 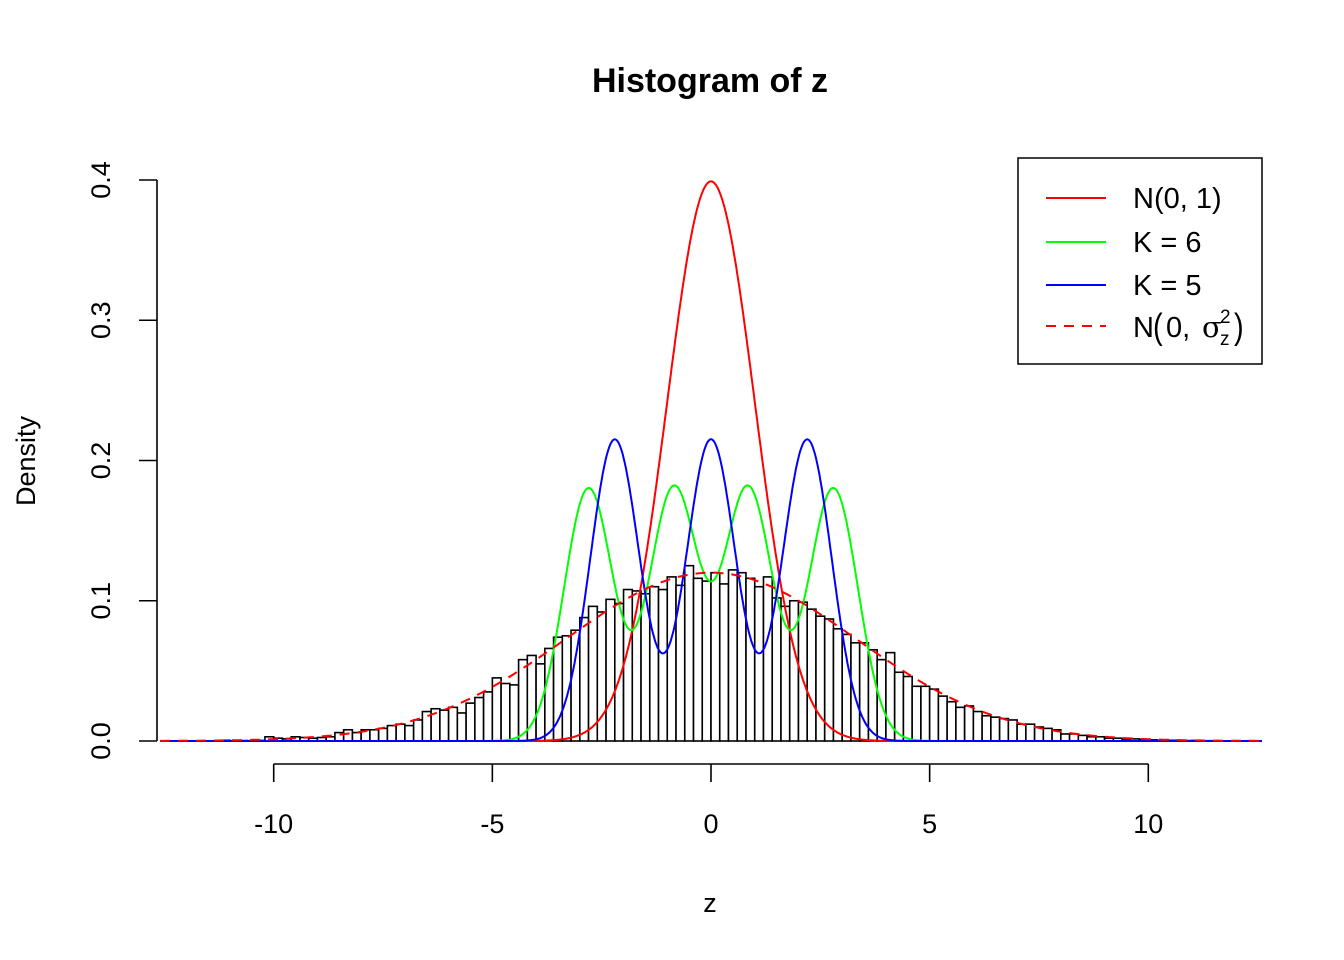 I want to click on x-tick-label: -5, so click(x=492, y=824).